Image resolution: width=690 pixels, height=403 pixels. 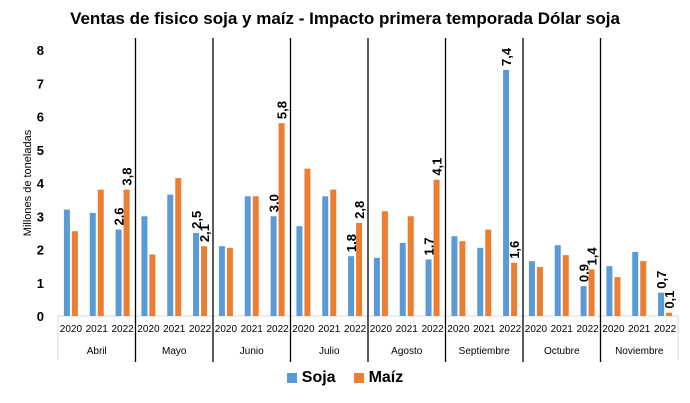 What do you see at coordinates (40, 283) in the screenshot?
I see `y-tick-label: 1` at bounding box center [40, 283].